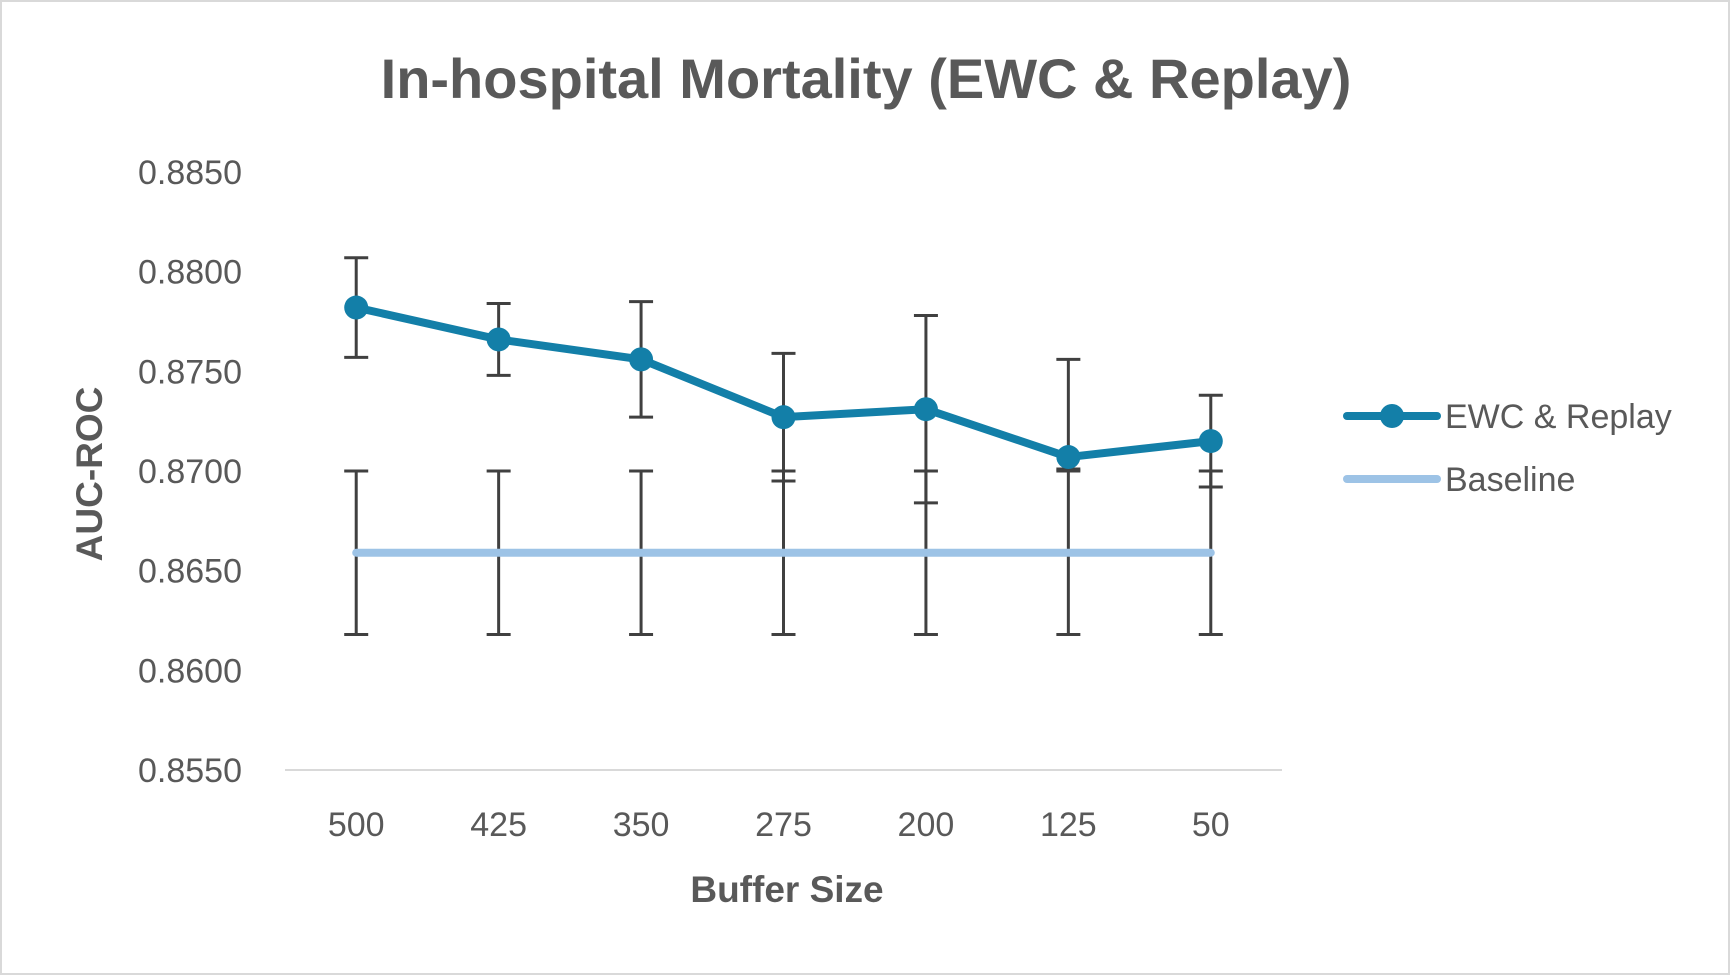 This screenshot has height=975, width=1730. I want to click on legend: EWC & Replay Baseline, so click(1507, 448).